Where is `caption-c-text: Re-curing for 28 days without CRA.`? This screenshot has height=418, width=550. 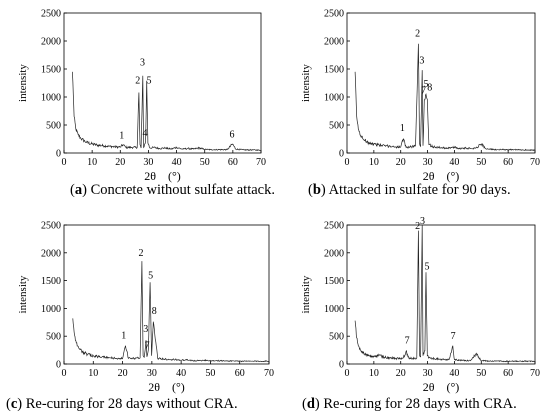
caption-c-text: Re-curing for 28 days without CRA. is located at coordinates (131, 404).